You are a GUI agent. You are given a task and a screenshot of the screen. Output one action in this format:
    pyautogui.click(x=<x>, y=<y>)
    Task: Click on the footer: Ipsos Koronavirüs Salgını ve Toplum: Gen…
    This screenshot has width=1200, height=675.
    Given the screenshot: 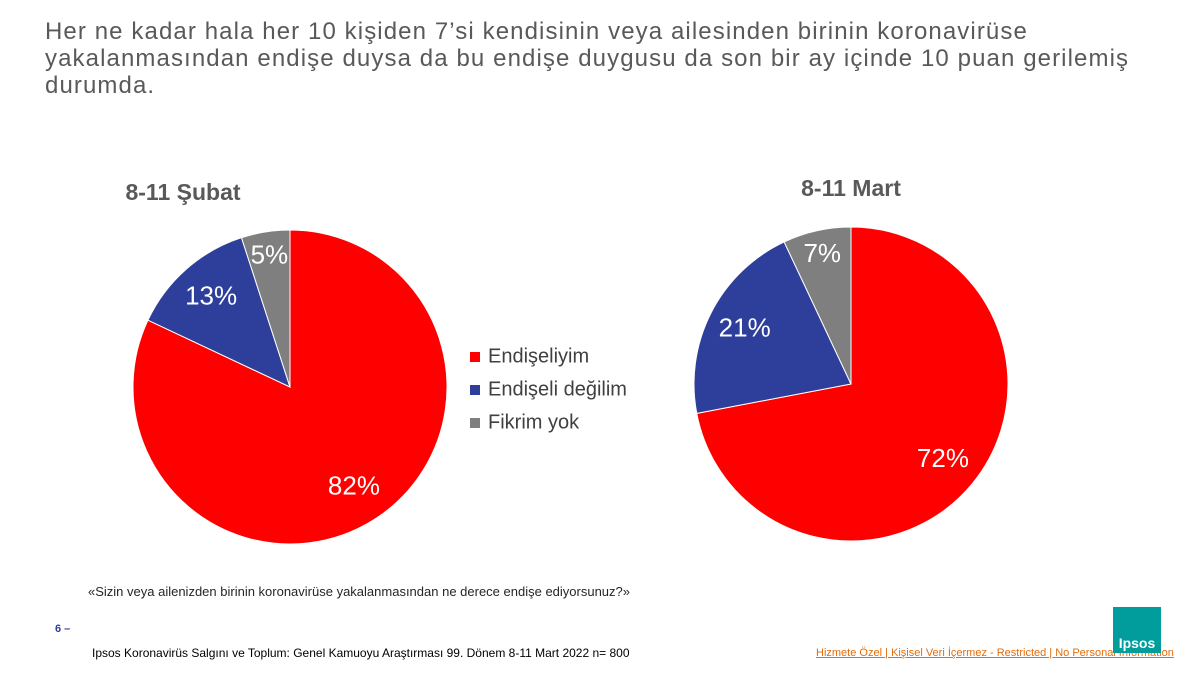 What is the action you would take?
    pyautogui.click(x=361, y=653)
    